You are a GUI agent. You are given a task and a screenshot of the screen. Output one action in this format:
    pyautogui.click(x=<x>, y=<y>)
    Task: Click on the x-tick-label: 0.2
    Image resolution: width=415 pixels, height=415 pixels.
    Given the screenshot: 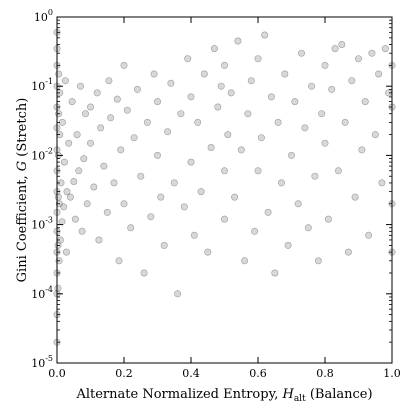 What is the action you would take?
    pyautogui.click(x=124, y=373)
    